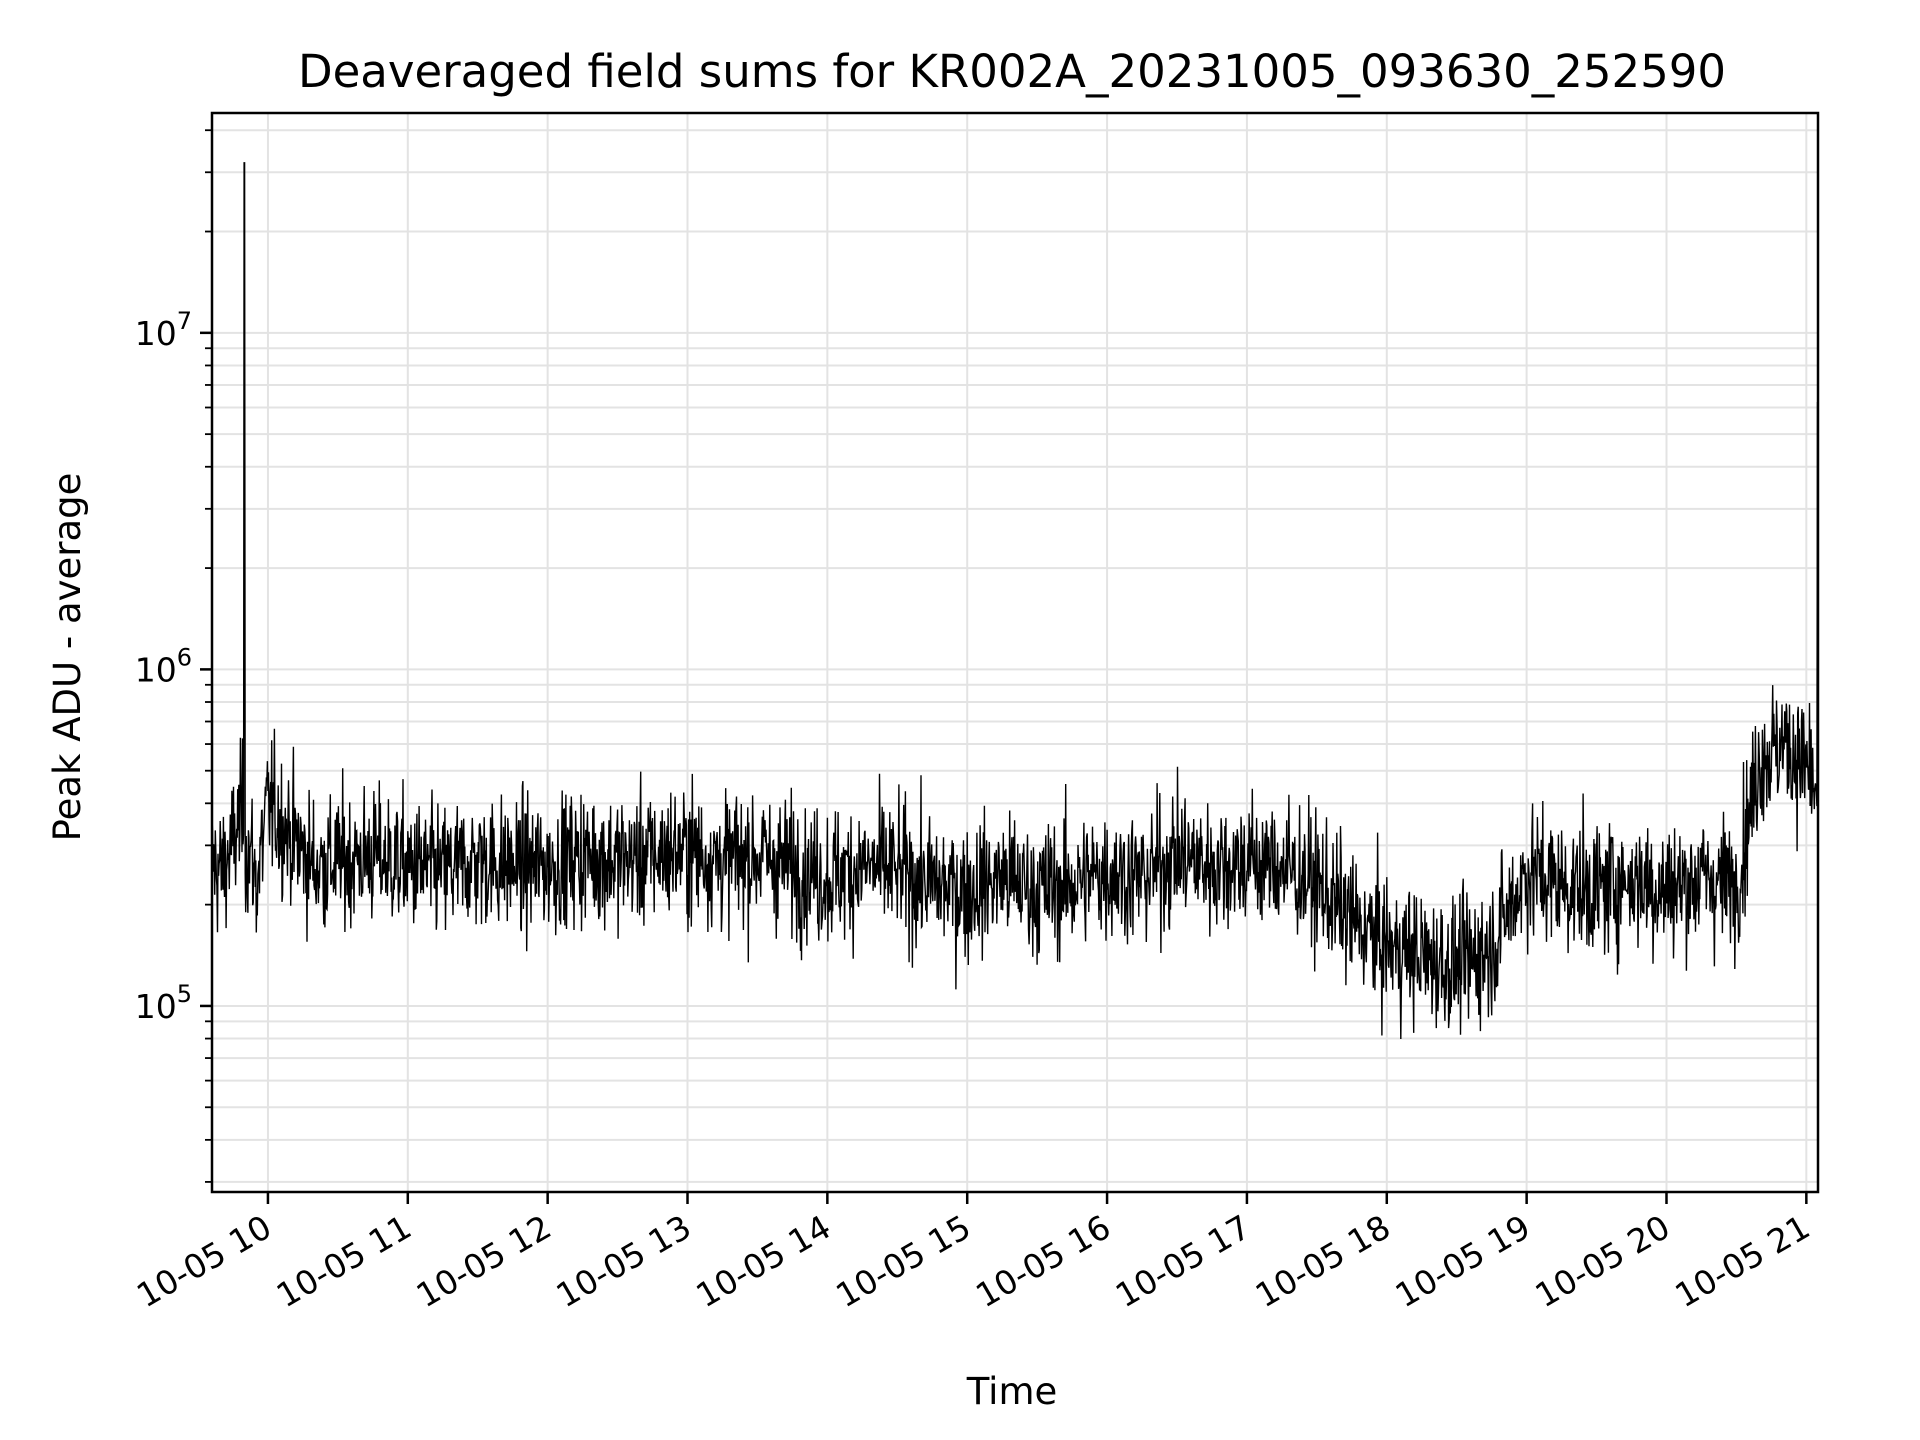 The width and height of the screenshot is (1920, 1440). What do you see at coordinates (1012, 1391) in the screenshot?
I see `x-axis-label: Time` at bounding box center [1012, 1391].